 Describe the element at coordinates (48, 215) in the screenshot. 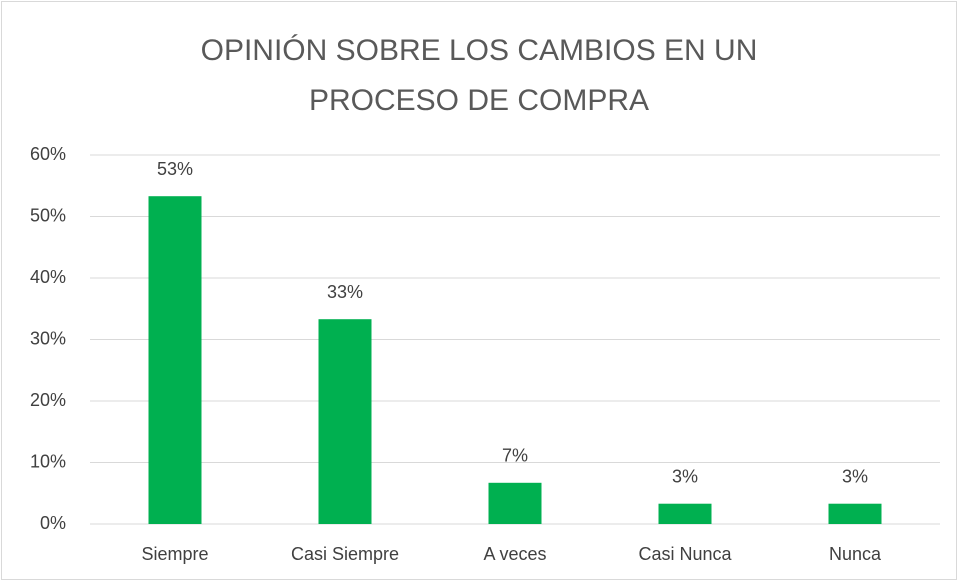

I see `y-tick-label: 50%` at that location.